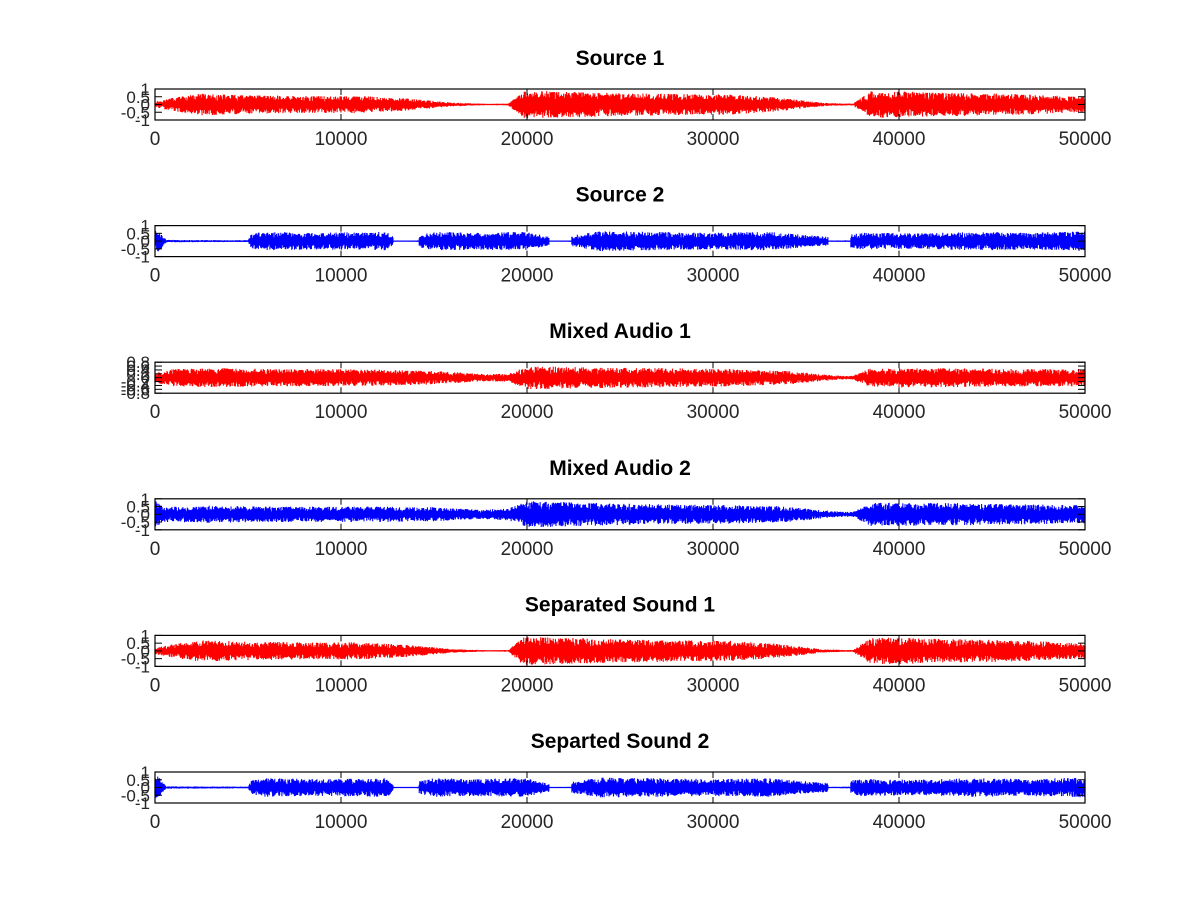 The image size is (1200, 900). I want to click on y-tick-label: 0.8, so click(138, 362).